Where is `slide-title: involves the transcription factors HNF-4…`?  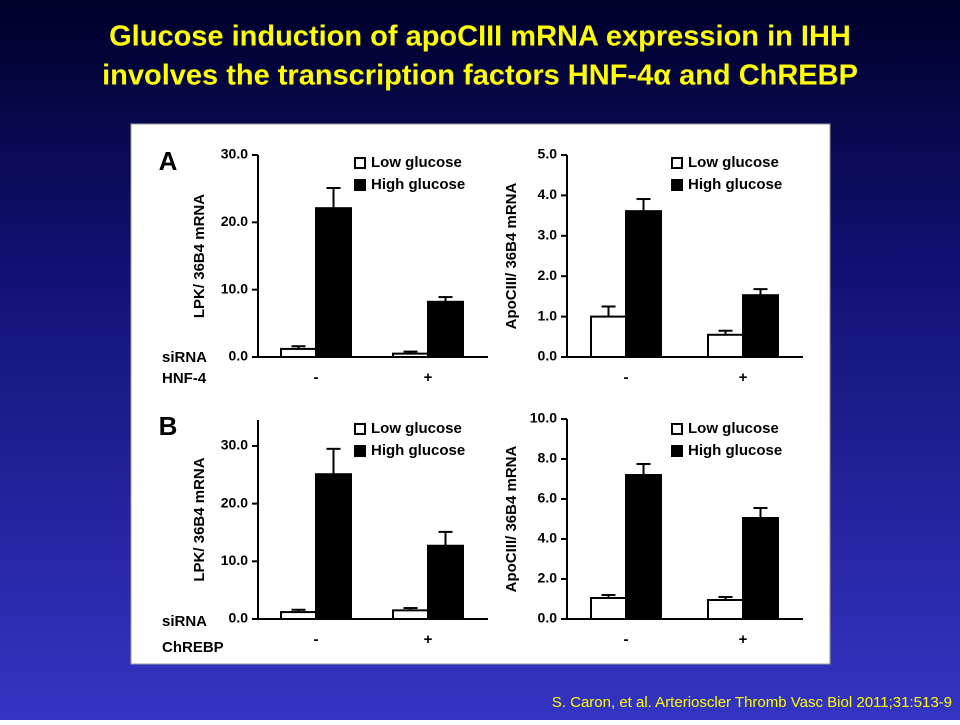
slide-title: involves the transcription factors HNF-4… is located at coordinates (480, 76).